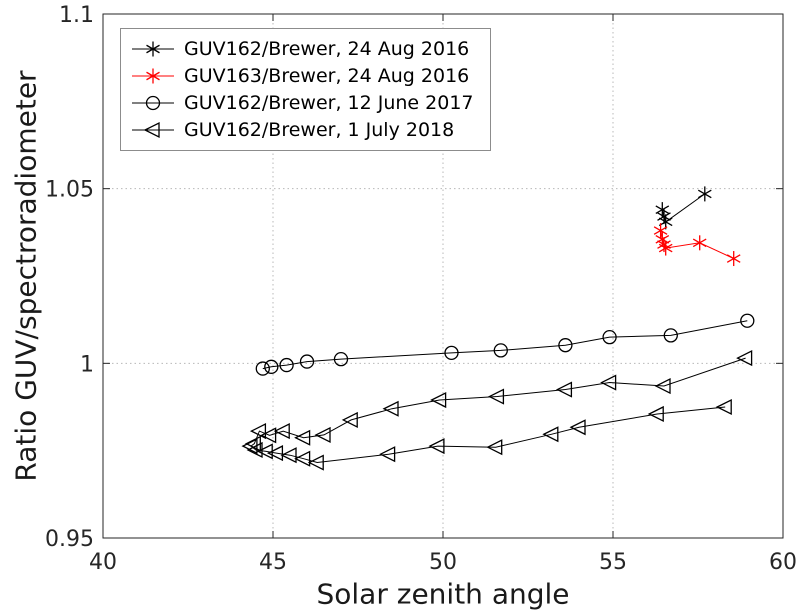 This screenshot has height=616, width=798. I want to click on legend-label: GUV162/Brewer, 12 June 2017, so click(329, 103).